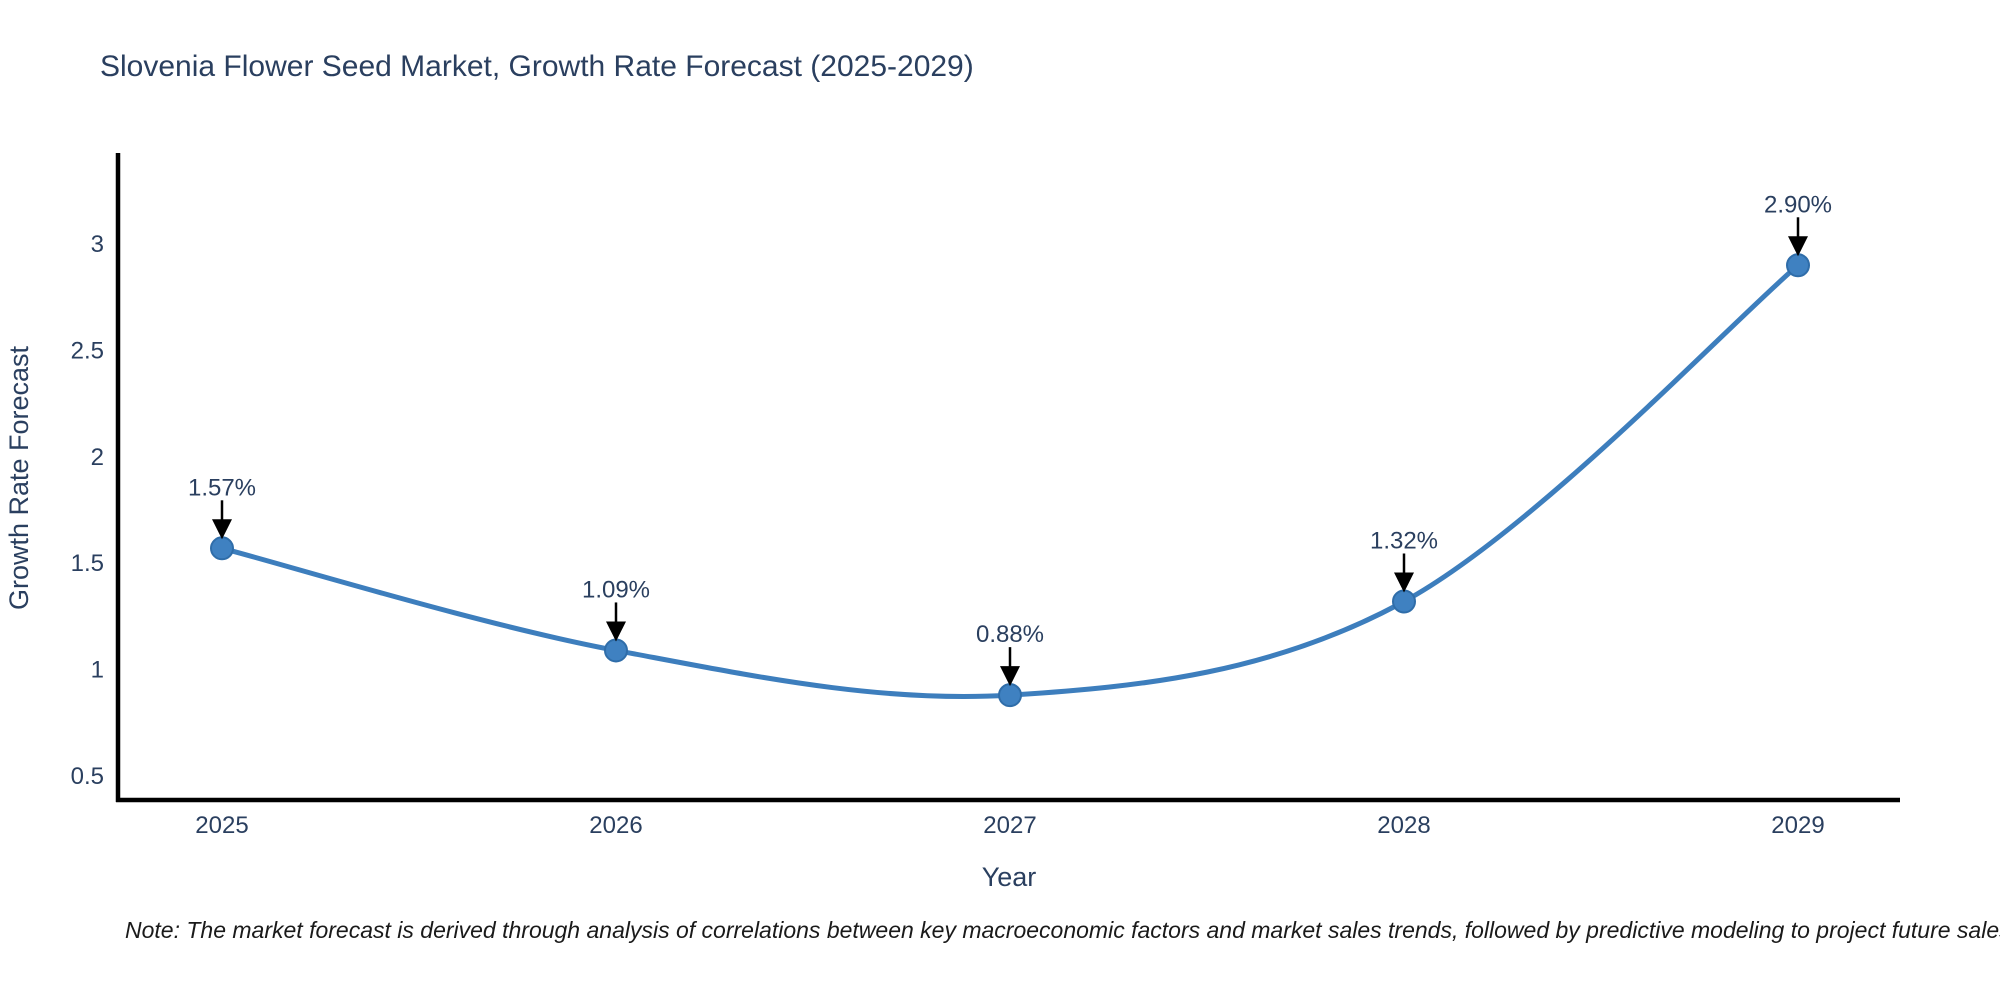 Image resolution: width=2000 pixels, height=1000 pixels. What do you see at coordinates (1009, 825) in the screenshot?
I see `x-tick-label: 2027` at bounding box center [1009, 825].